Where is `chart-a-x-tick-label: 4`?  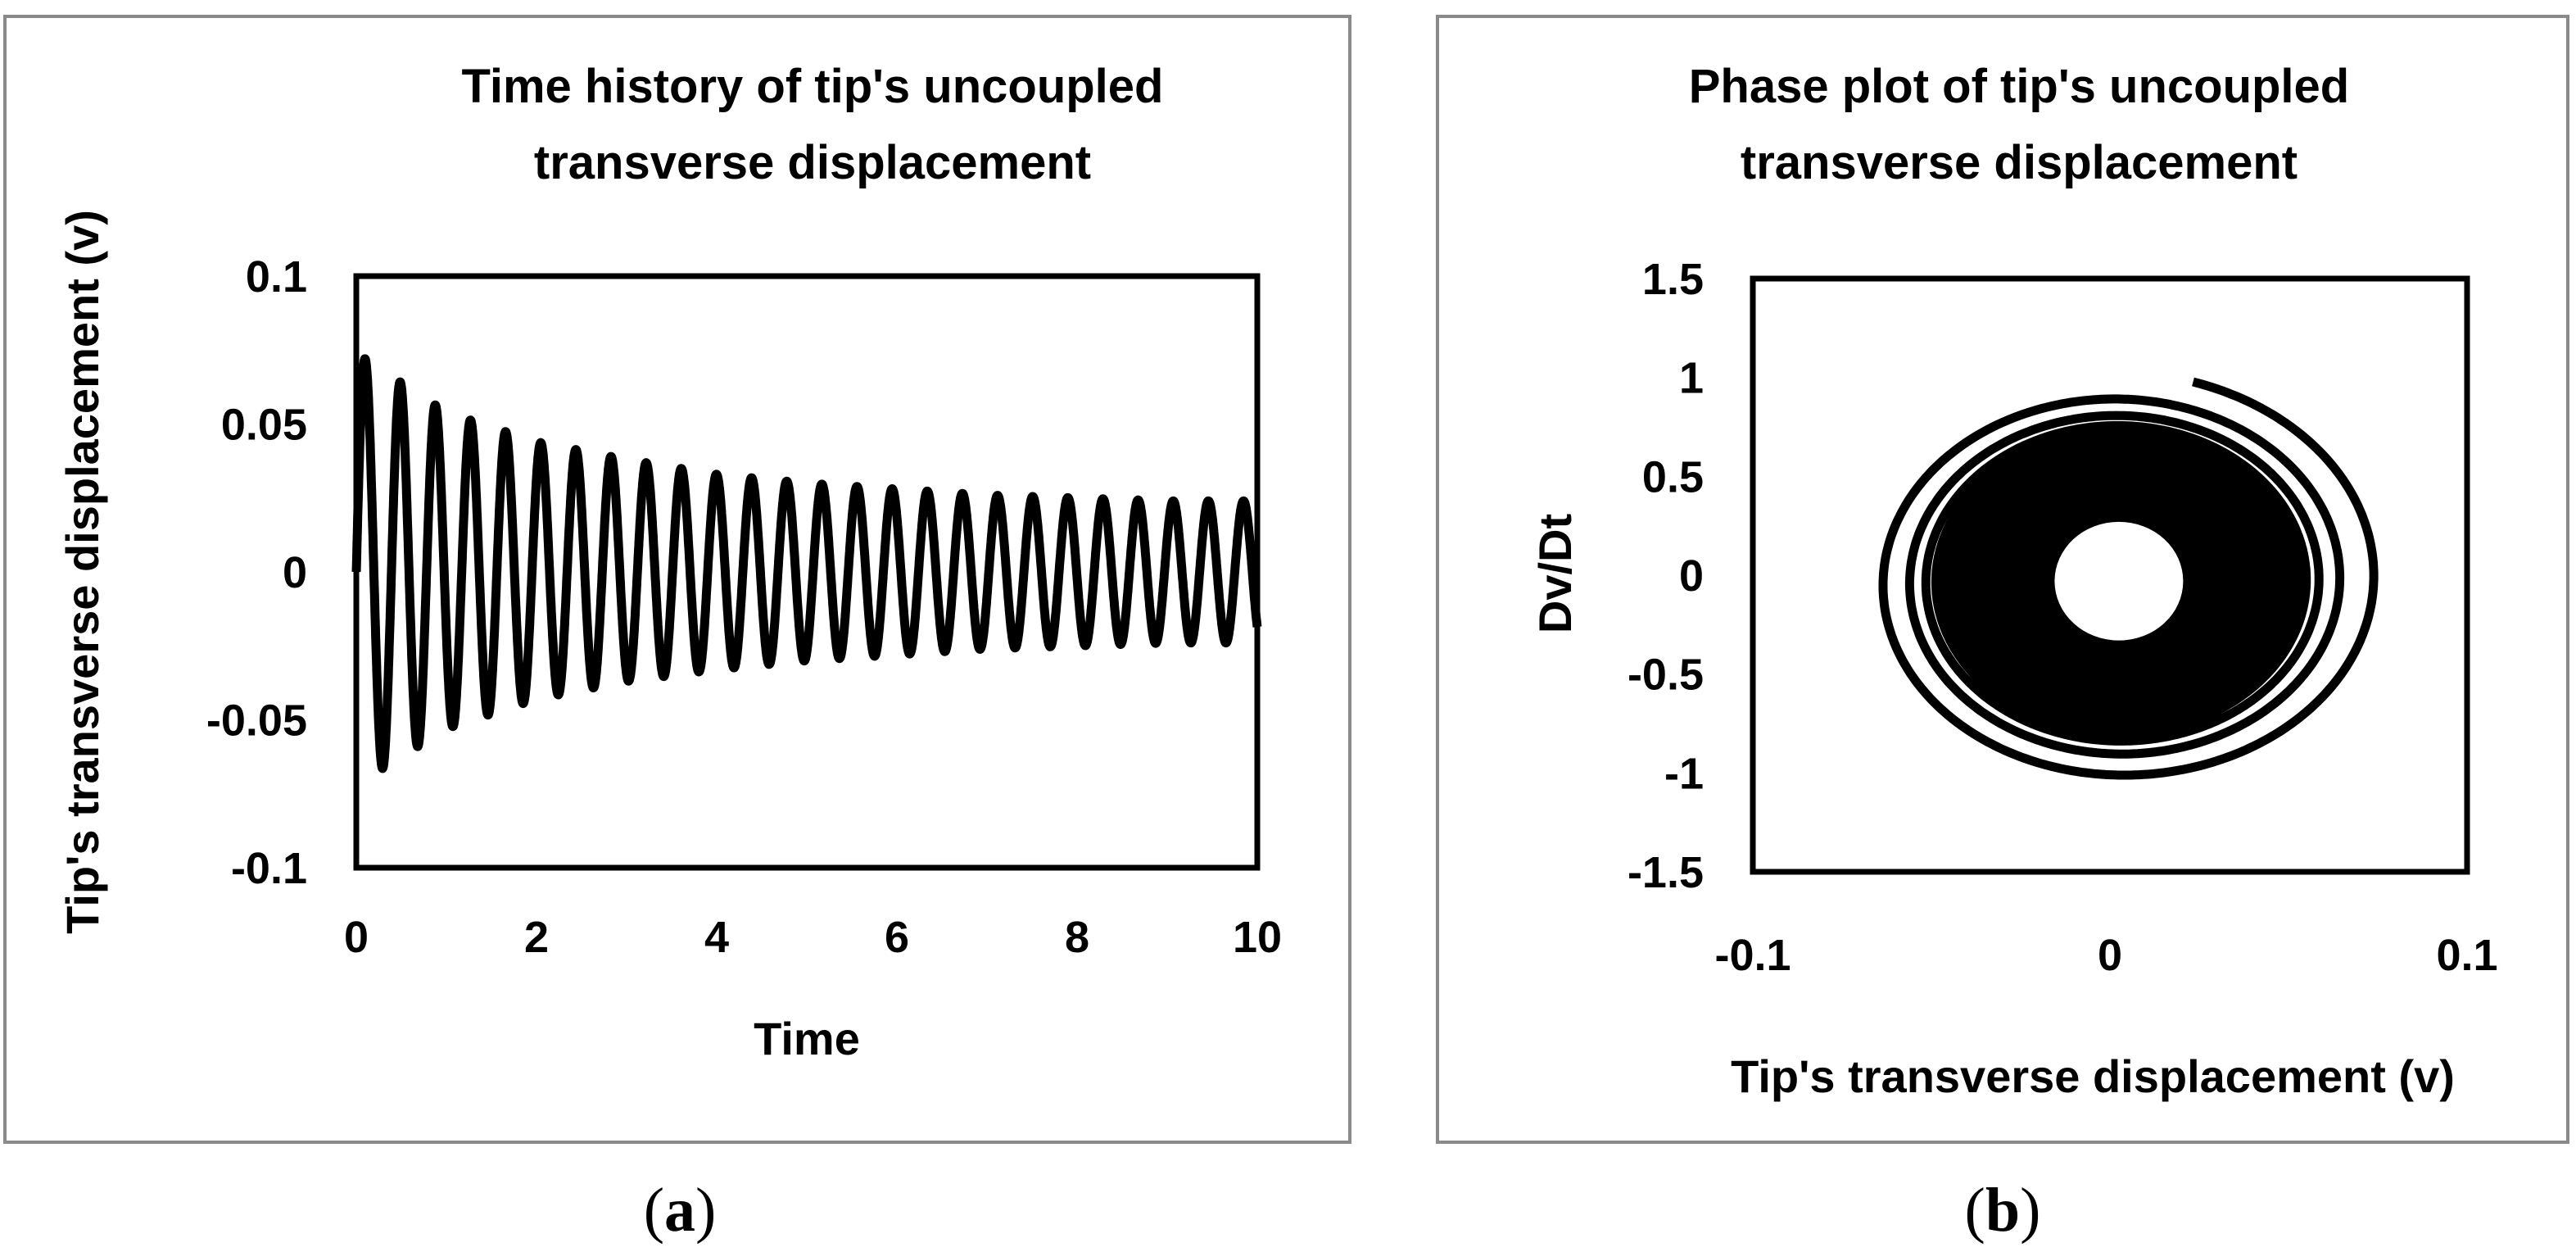
chart-a-x-tick-label: 4 is located at coordinates (716, 937).